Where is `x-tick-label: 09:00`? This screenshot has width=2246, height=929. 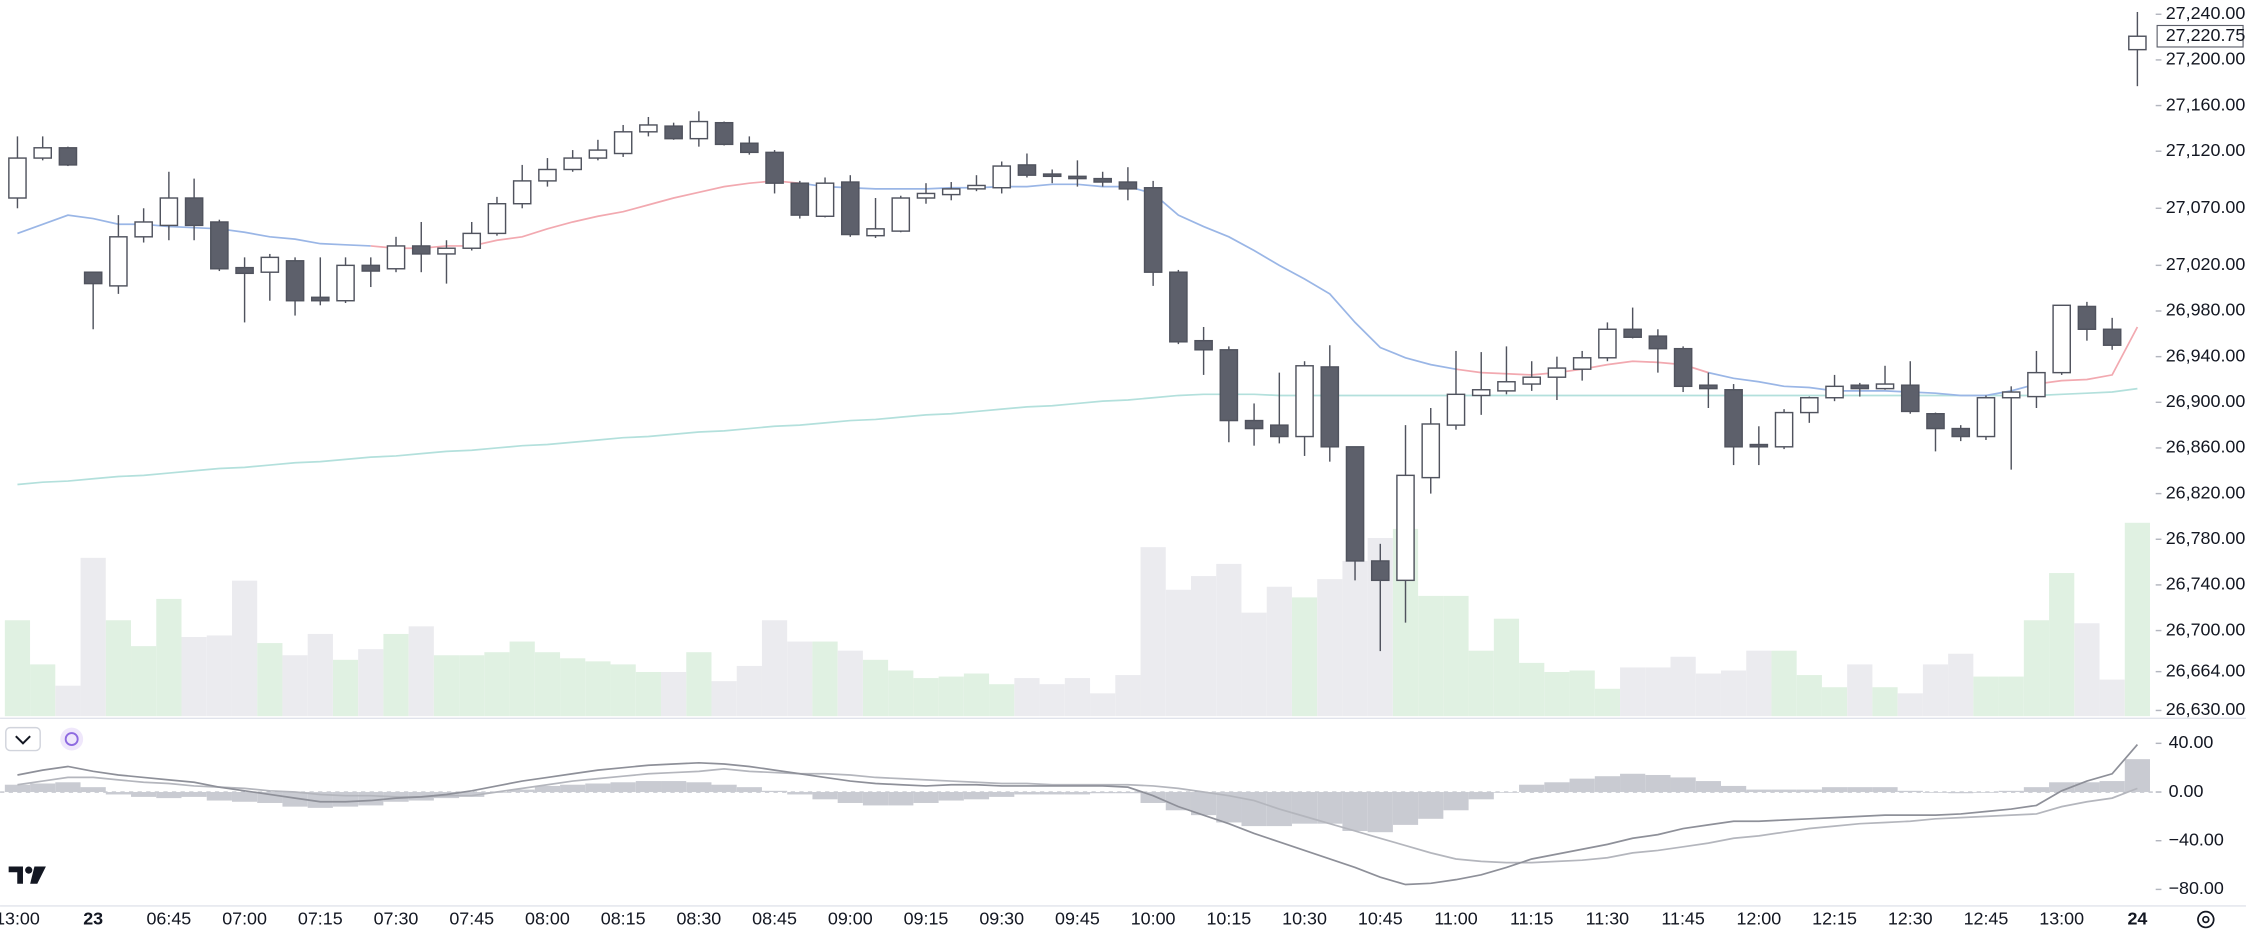
x-tick-label: 09:00 is located at coordinates (850, 918).